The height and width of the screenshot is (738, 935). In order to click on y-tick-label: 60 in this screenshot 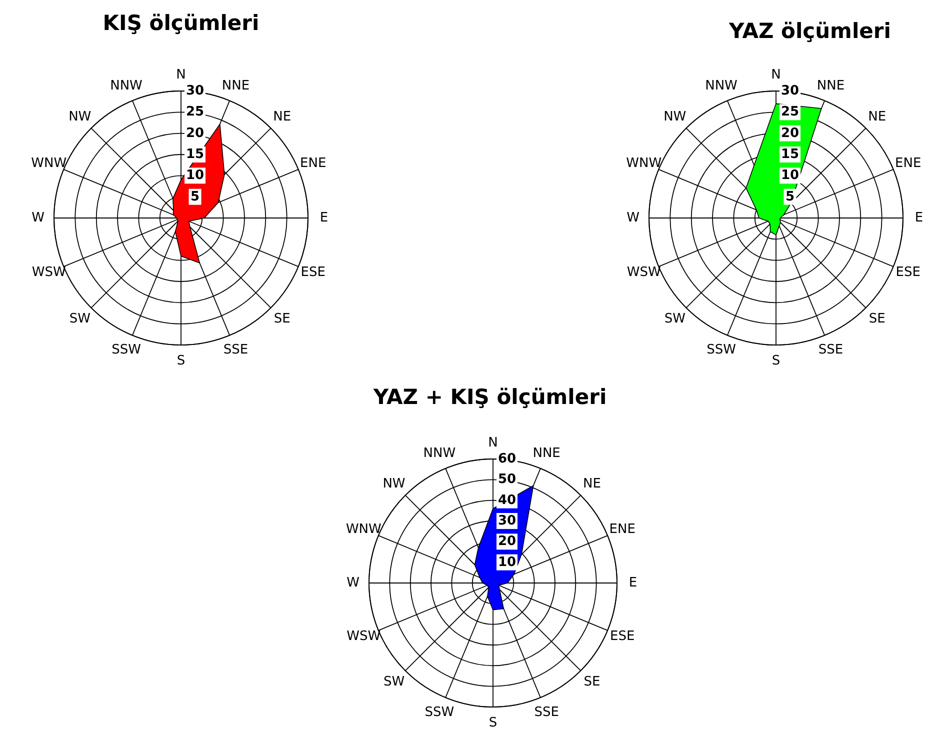, I will do `click(507, 459)`.